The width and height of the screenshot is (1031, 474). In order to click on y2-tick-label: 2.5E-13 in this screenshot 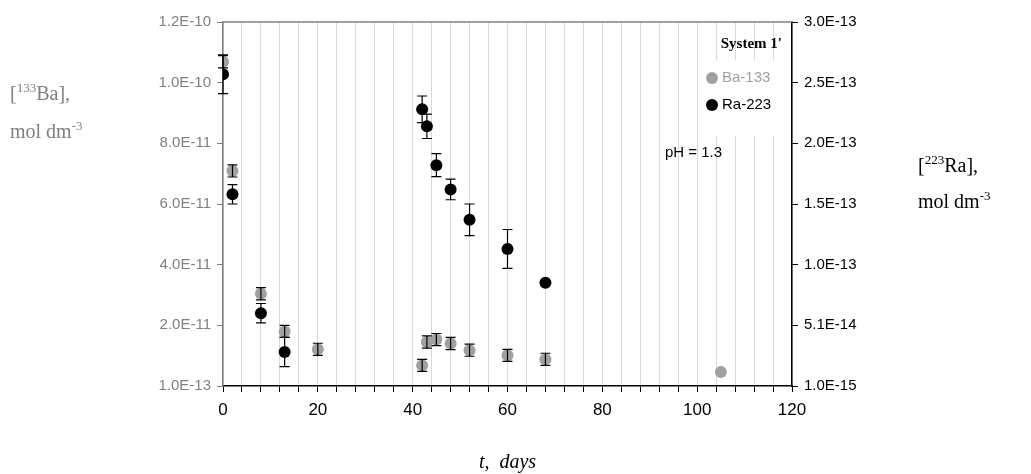, I will do `click(830, 81)`.